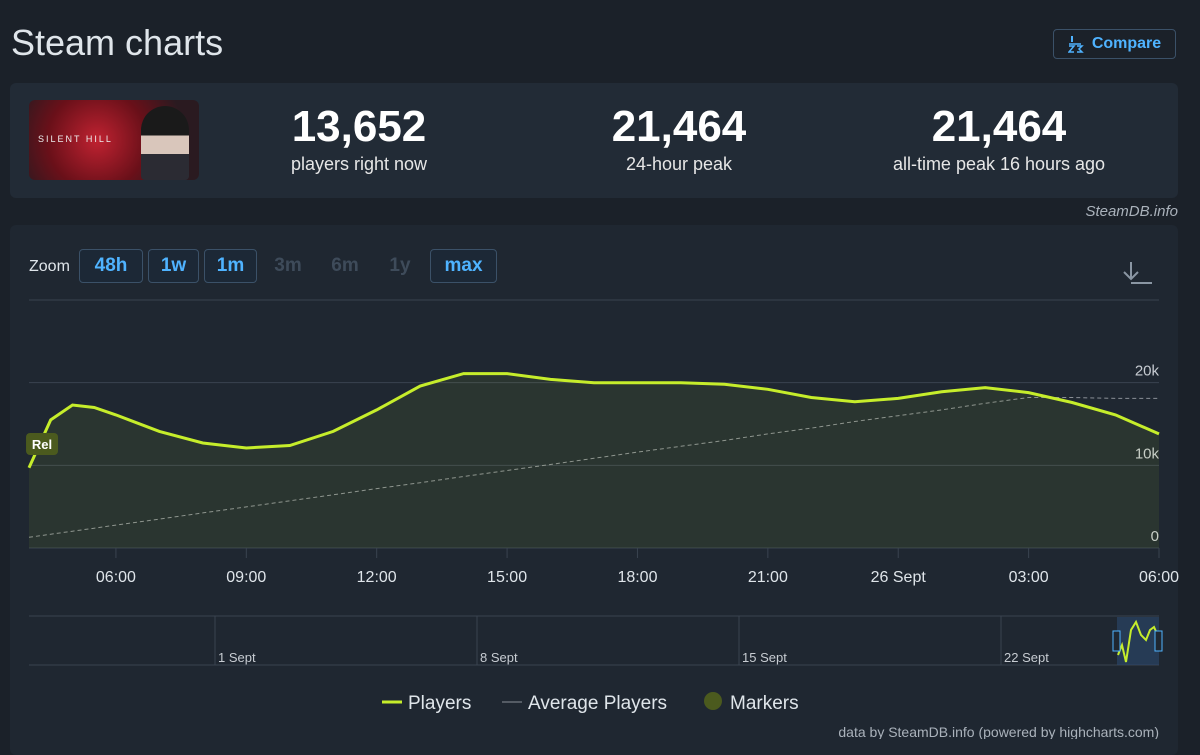 The image size is (1200, 755). I want to click on compare-label: Compare, so click(1126, 43).